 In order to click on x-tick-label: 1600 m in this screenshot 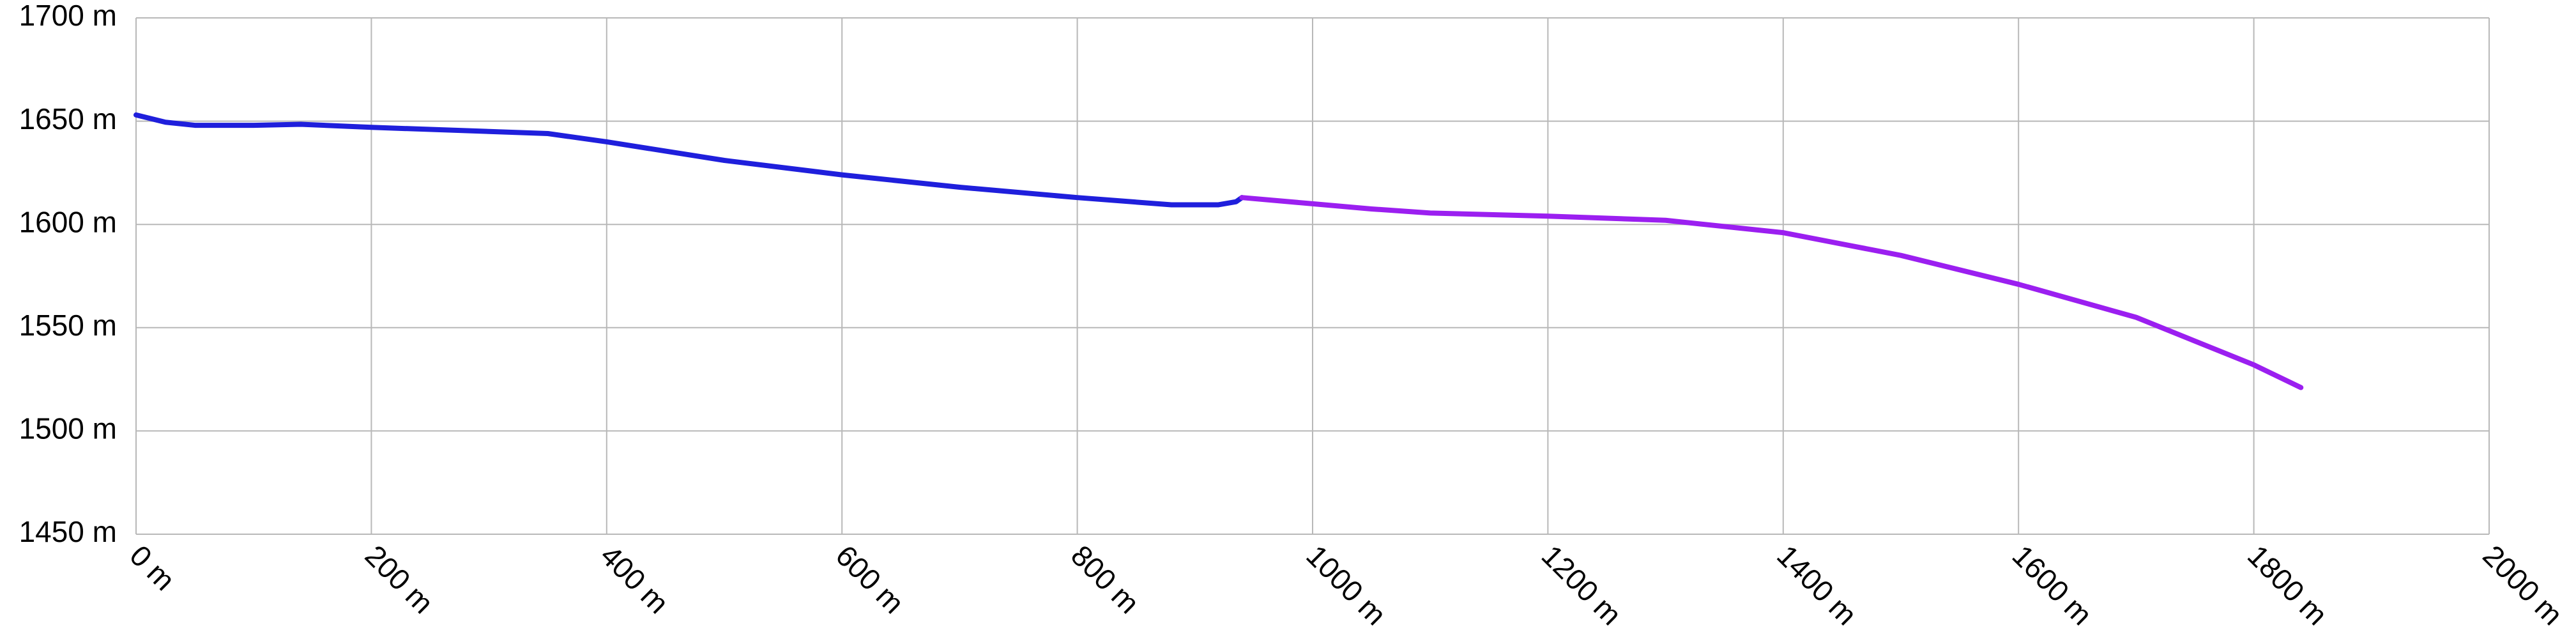, I will do `click(2052, 585)`.